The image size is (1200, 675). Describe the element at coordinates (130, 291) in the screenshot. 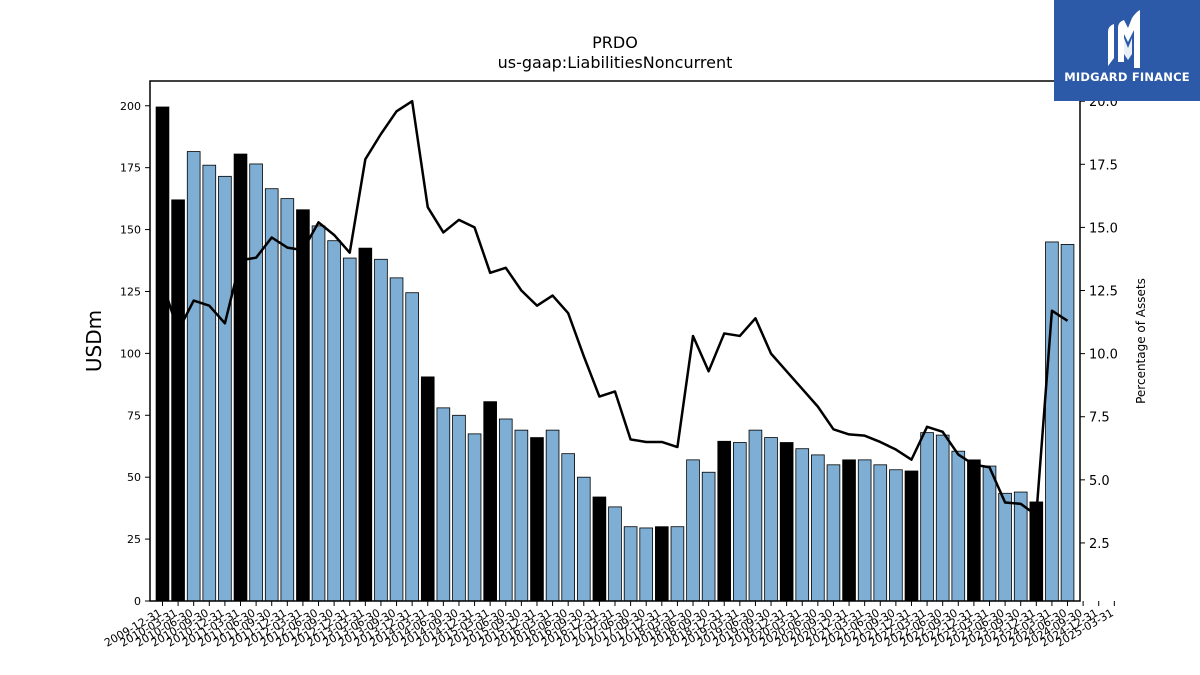

I see `y-tick-label: 125` at that location.